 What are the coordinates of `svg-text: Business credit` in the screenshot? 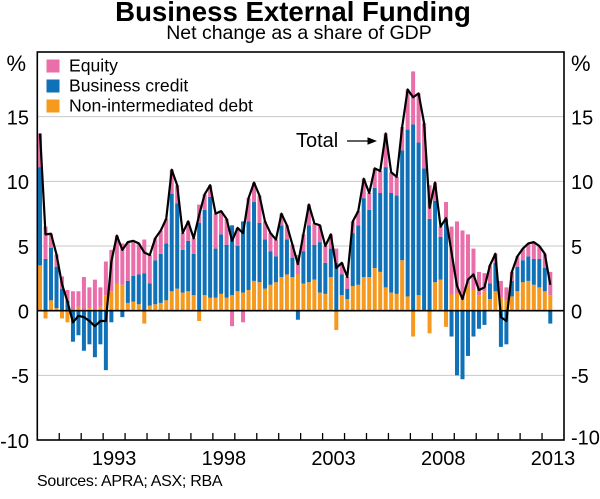 It's located at (128, 86).